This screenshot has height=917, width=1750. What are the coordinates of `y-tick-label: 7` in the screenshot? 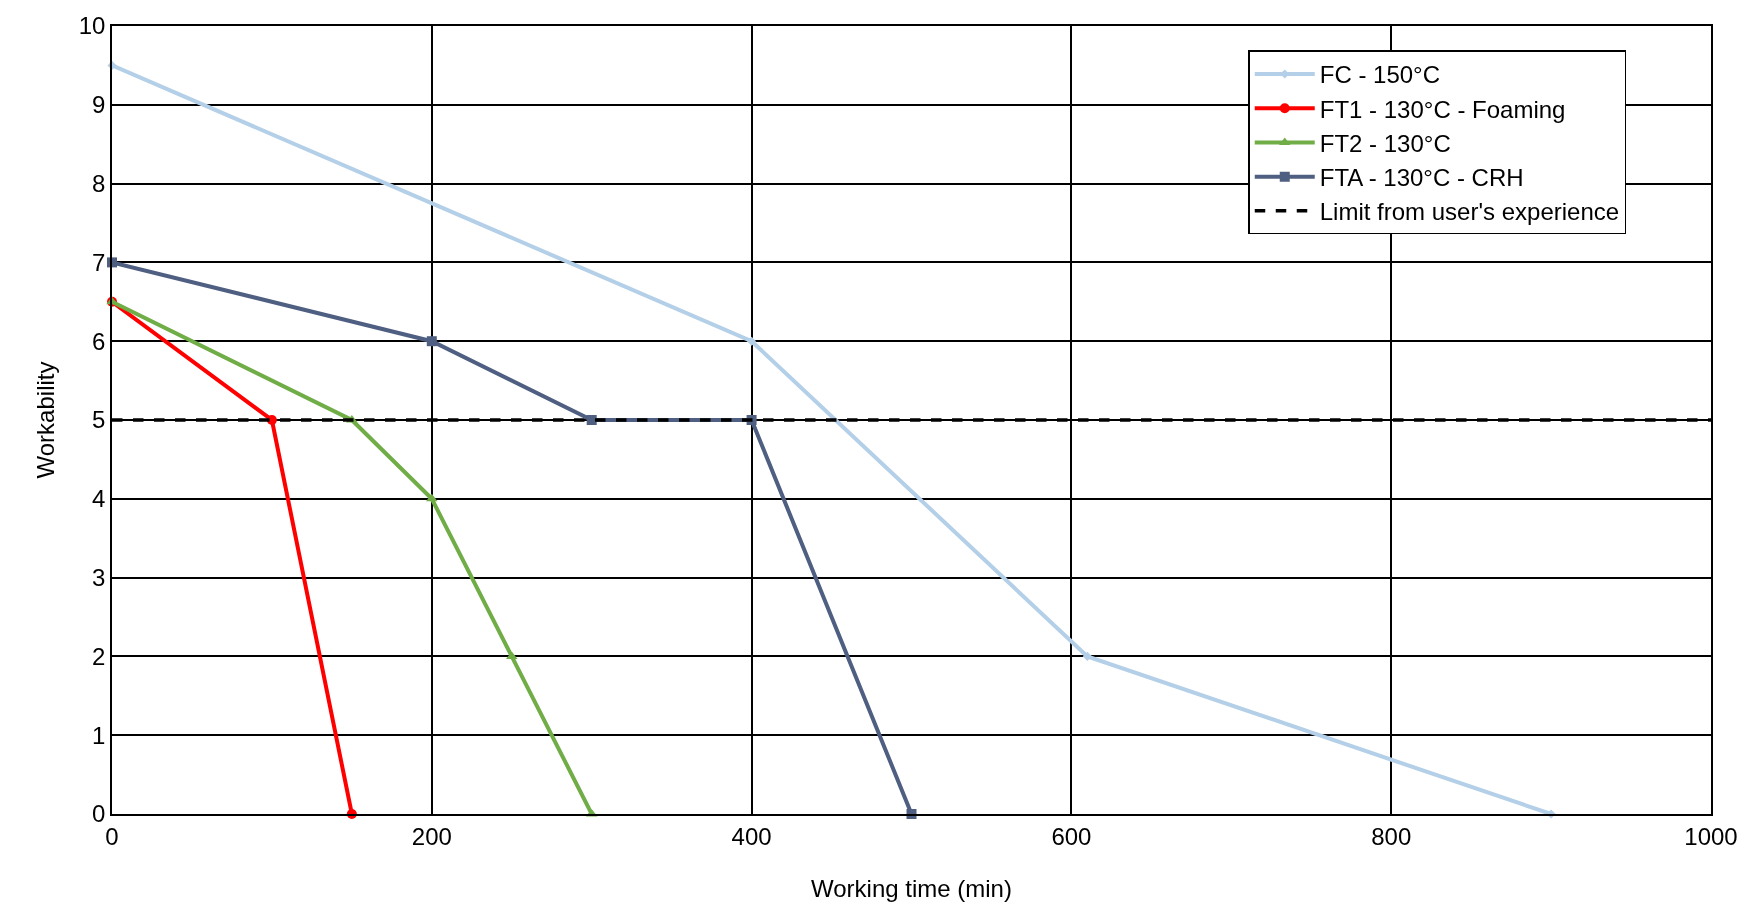 It's located at (99, 262).